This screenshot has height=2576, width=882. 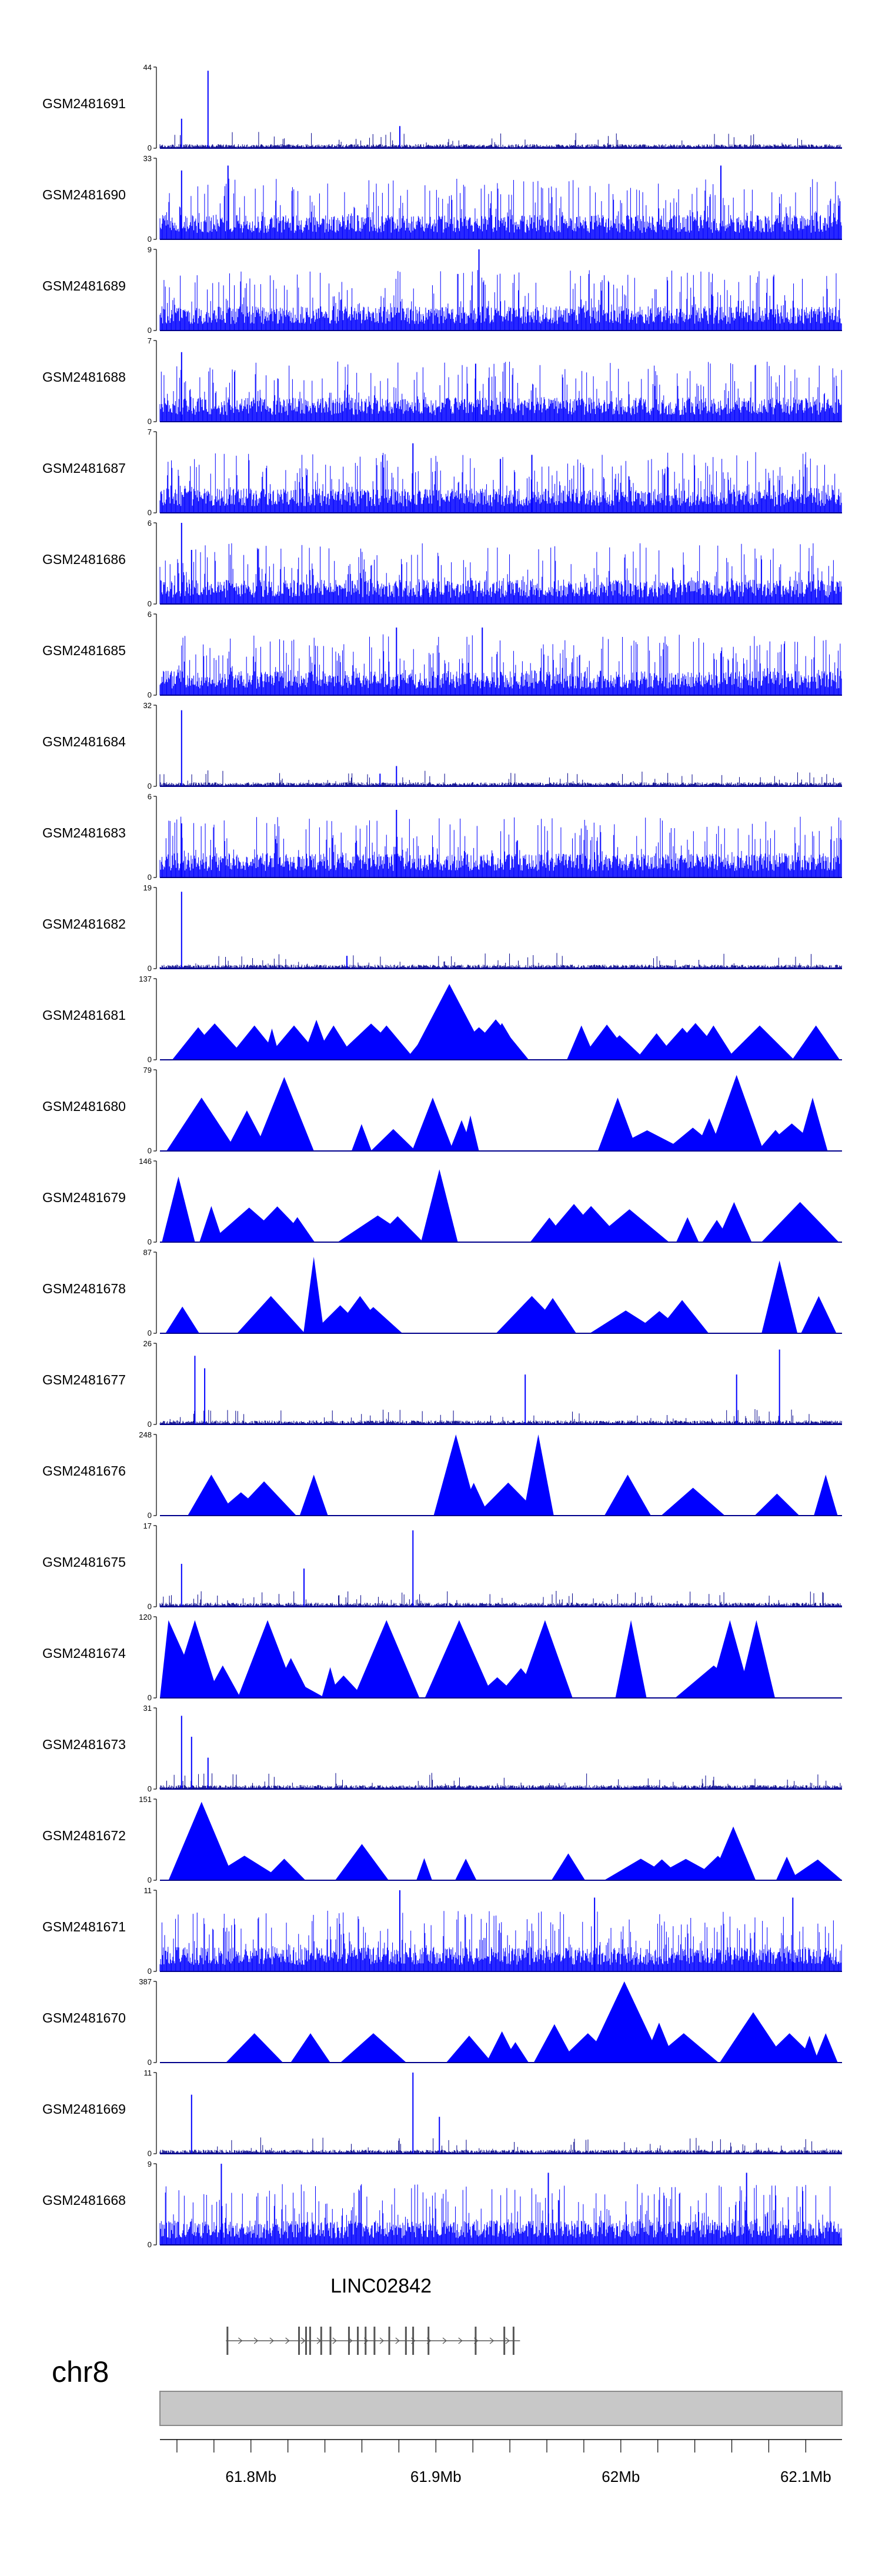 I want to click on track-GSM2481687: GSM2481687 7 0, so click(x=442, y=472).